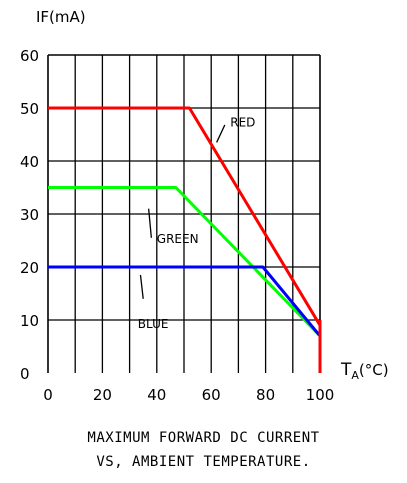 This screenshot has height=483, width=407. Describe the element at coordinates (61, 17) in the screenshot. I see `y-axis-label: IF(mA)` at that location.